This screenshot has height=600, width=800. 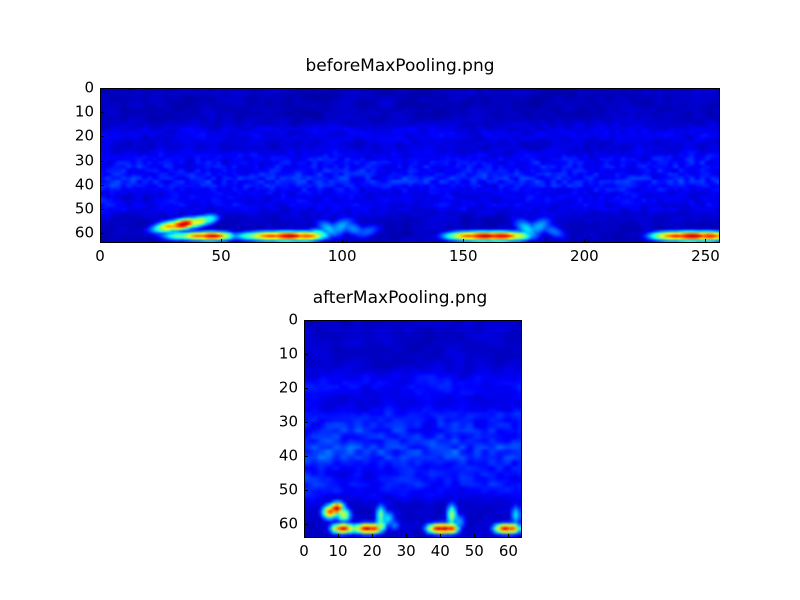 I want to click on x-tick-label: 200, so click(x=584, y=256).